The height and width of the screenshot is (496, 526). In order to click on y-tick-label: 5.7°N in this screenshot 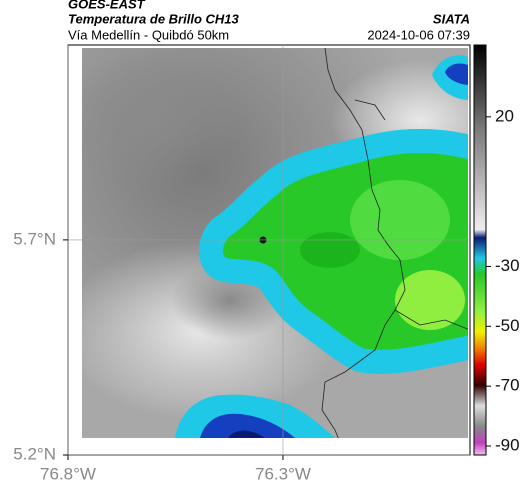, I will do `click(34, 238)`.